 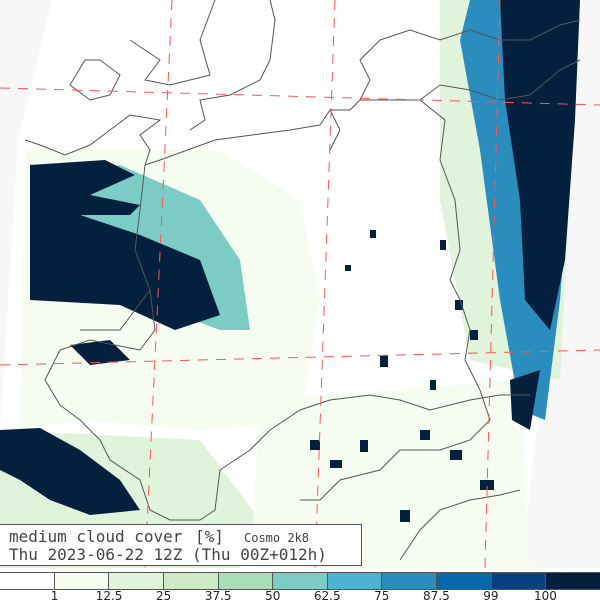 What do you see at coordinates (109, 596) in the screenshot?
I see `colorbar-tick-label: 12.5` at bounding box center [109, 596].